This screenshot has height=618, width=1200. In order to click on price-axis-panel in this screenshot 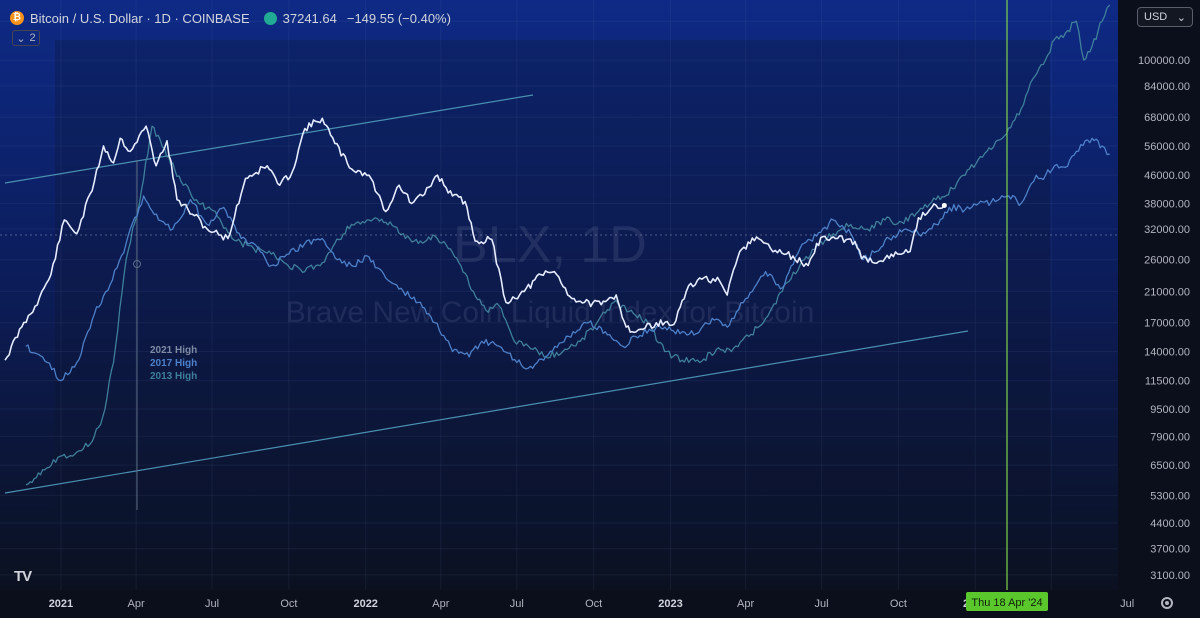, I will do `click(1159, 295)`.